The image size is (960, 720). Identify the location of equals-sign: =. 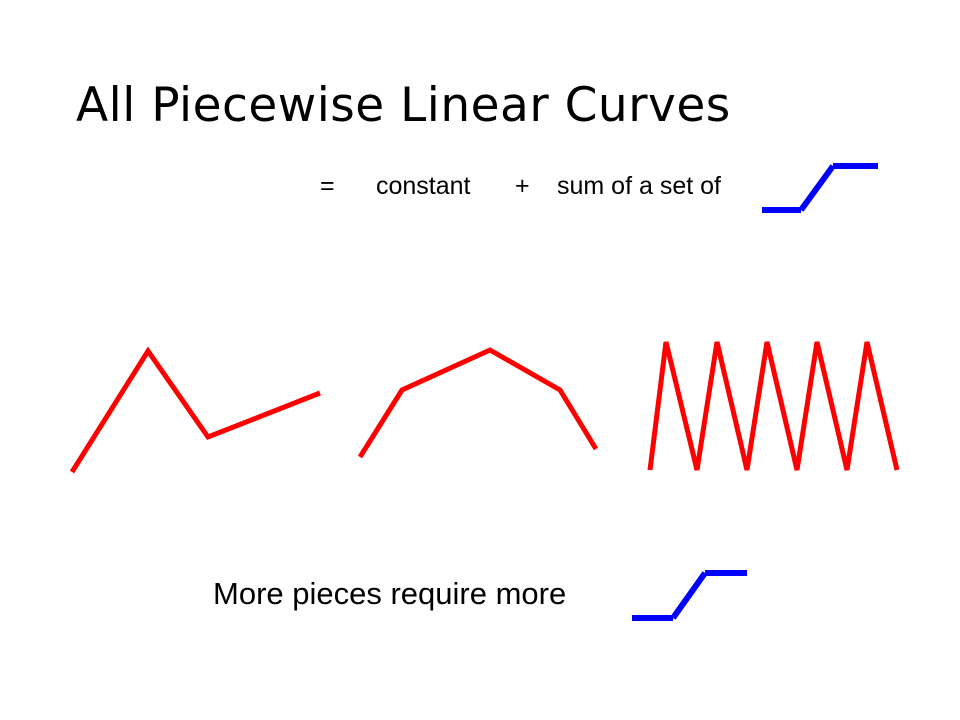
(327, 186).